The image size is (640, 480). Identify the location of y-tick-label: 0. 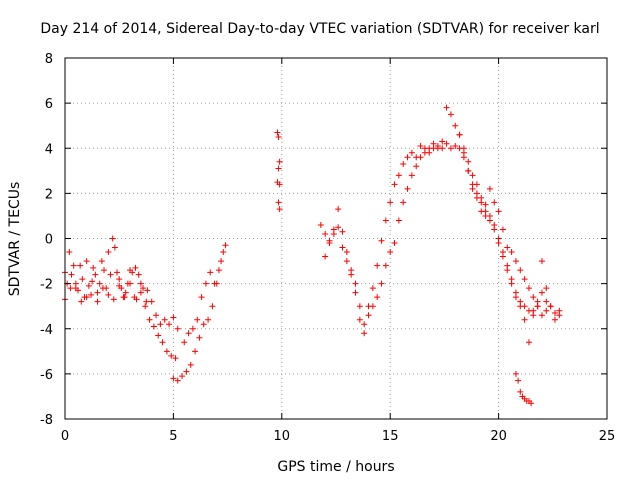
(49, 240).